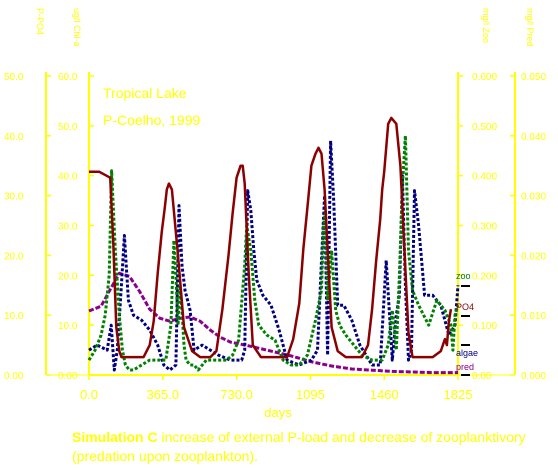  What do you see at coordinates (465, 367) in the screenshot?
I see `legend-label-pred: pred` at bounding box center [465, 367].